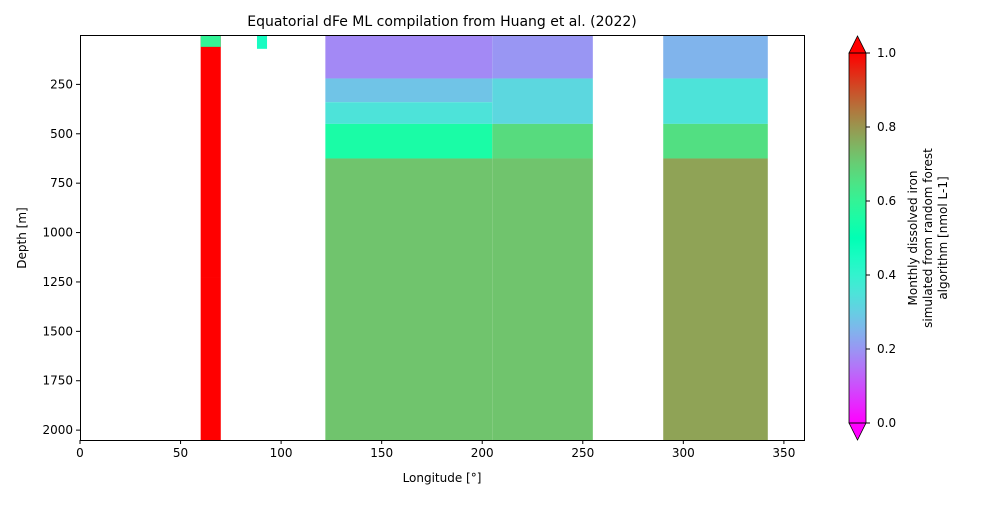 Image resolution: width=1000 pixels, height=505 pixels. Describe the element at coordinates (886, 423) in the screenshot. I see `colorbar-tick-label: 0.0` at that location.